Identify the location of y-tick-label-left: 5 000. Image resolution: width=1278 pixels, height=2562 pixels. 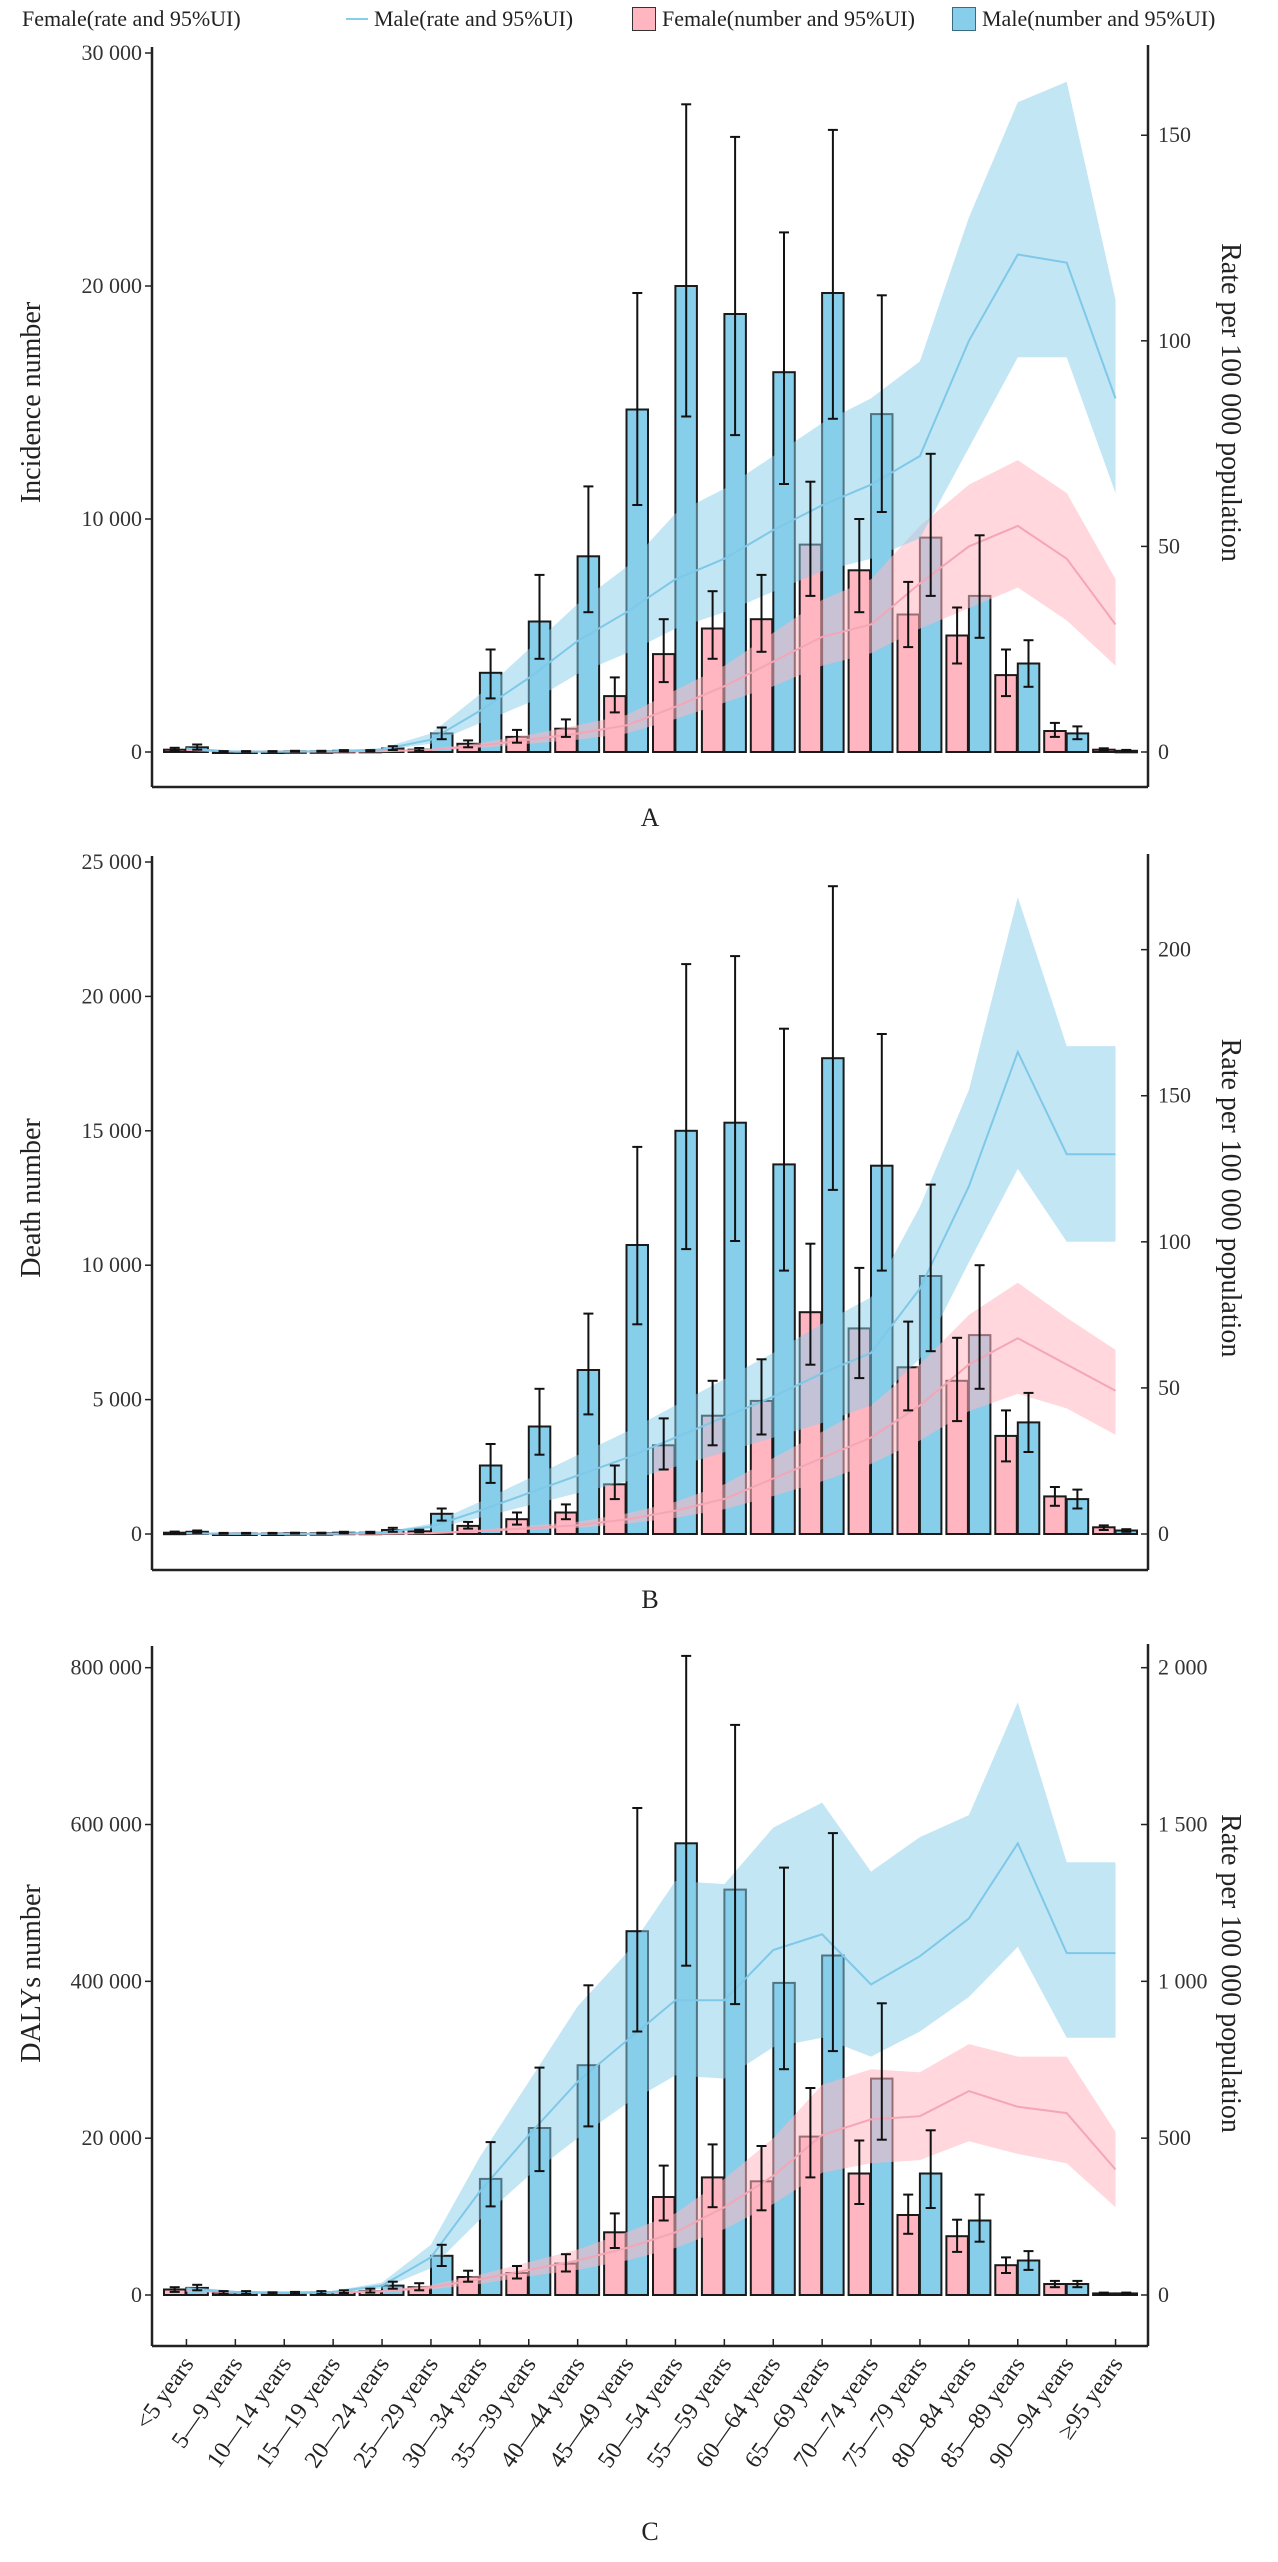
(118, 1399).